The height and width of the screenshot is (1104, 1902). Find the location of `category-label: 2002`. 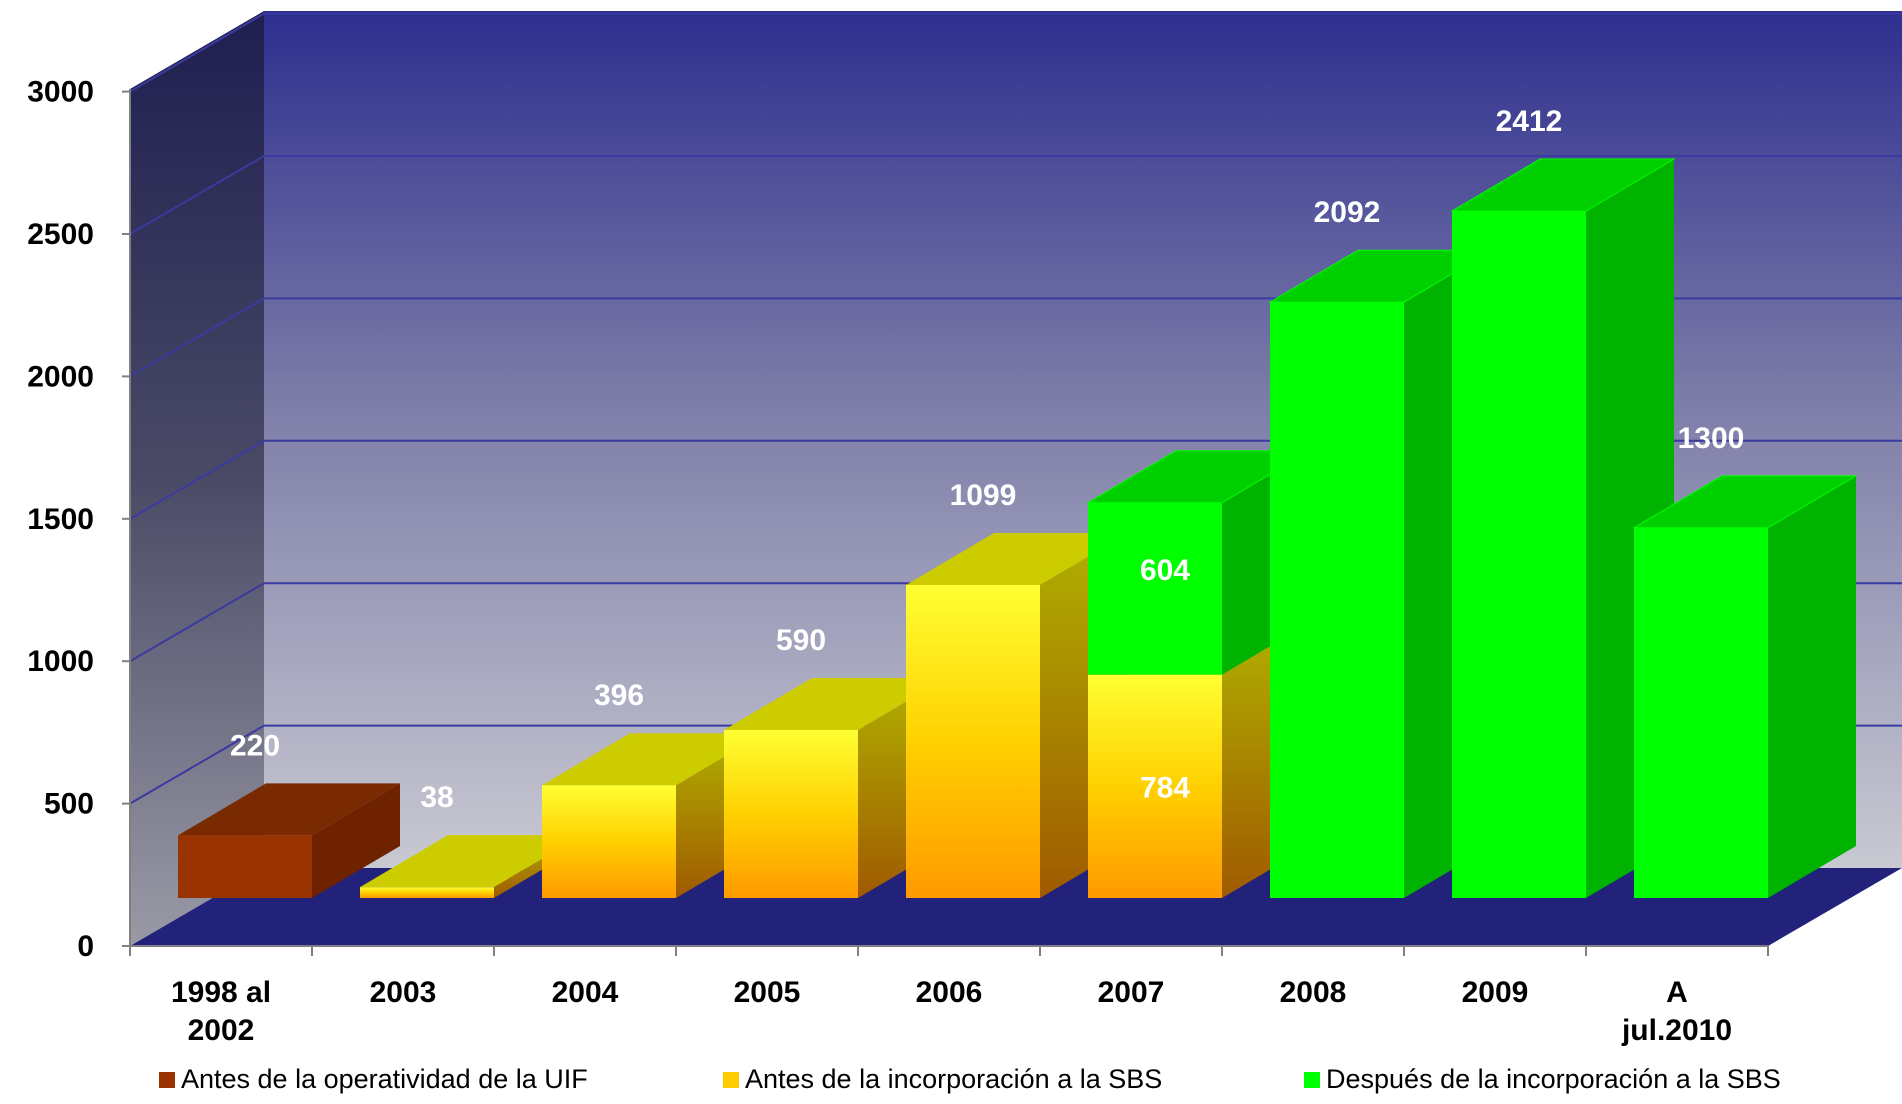

category-label: 2002 is located at coordinates (221, 1030).